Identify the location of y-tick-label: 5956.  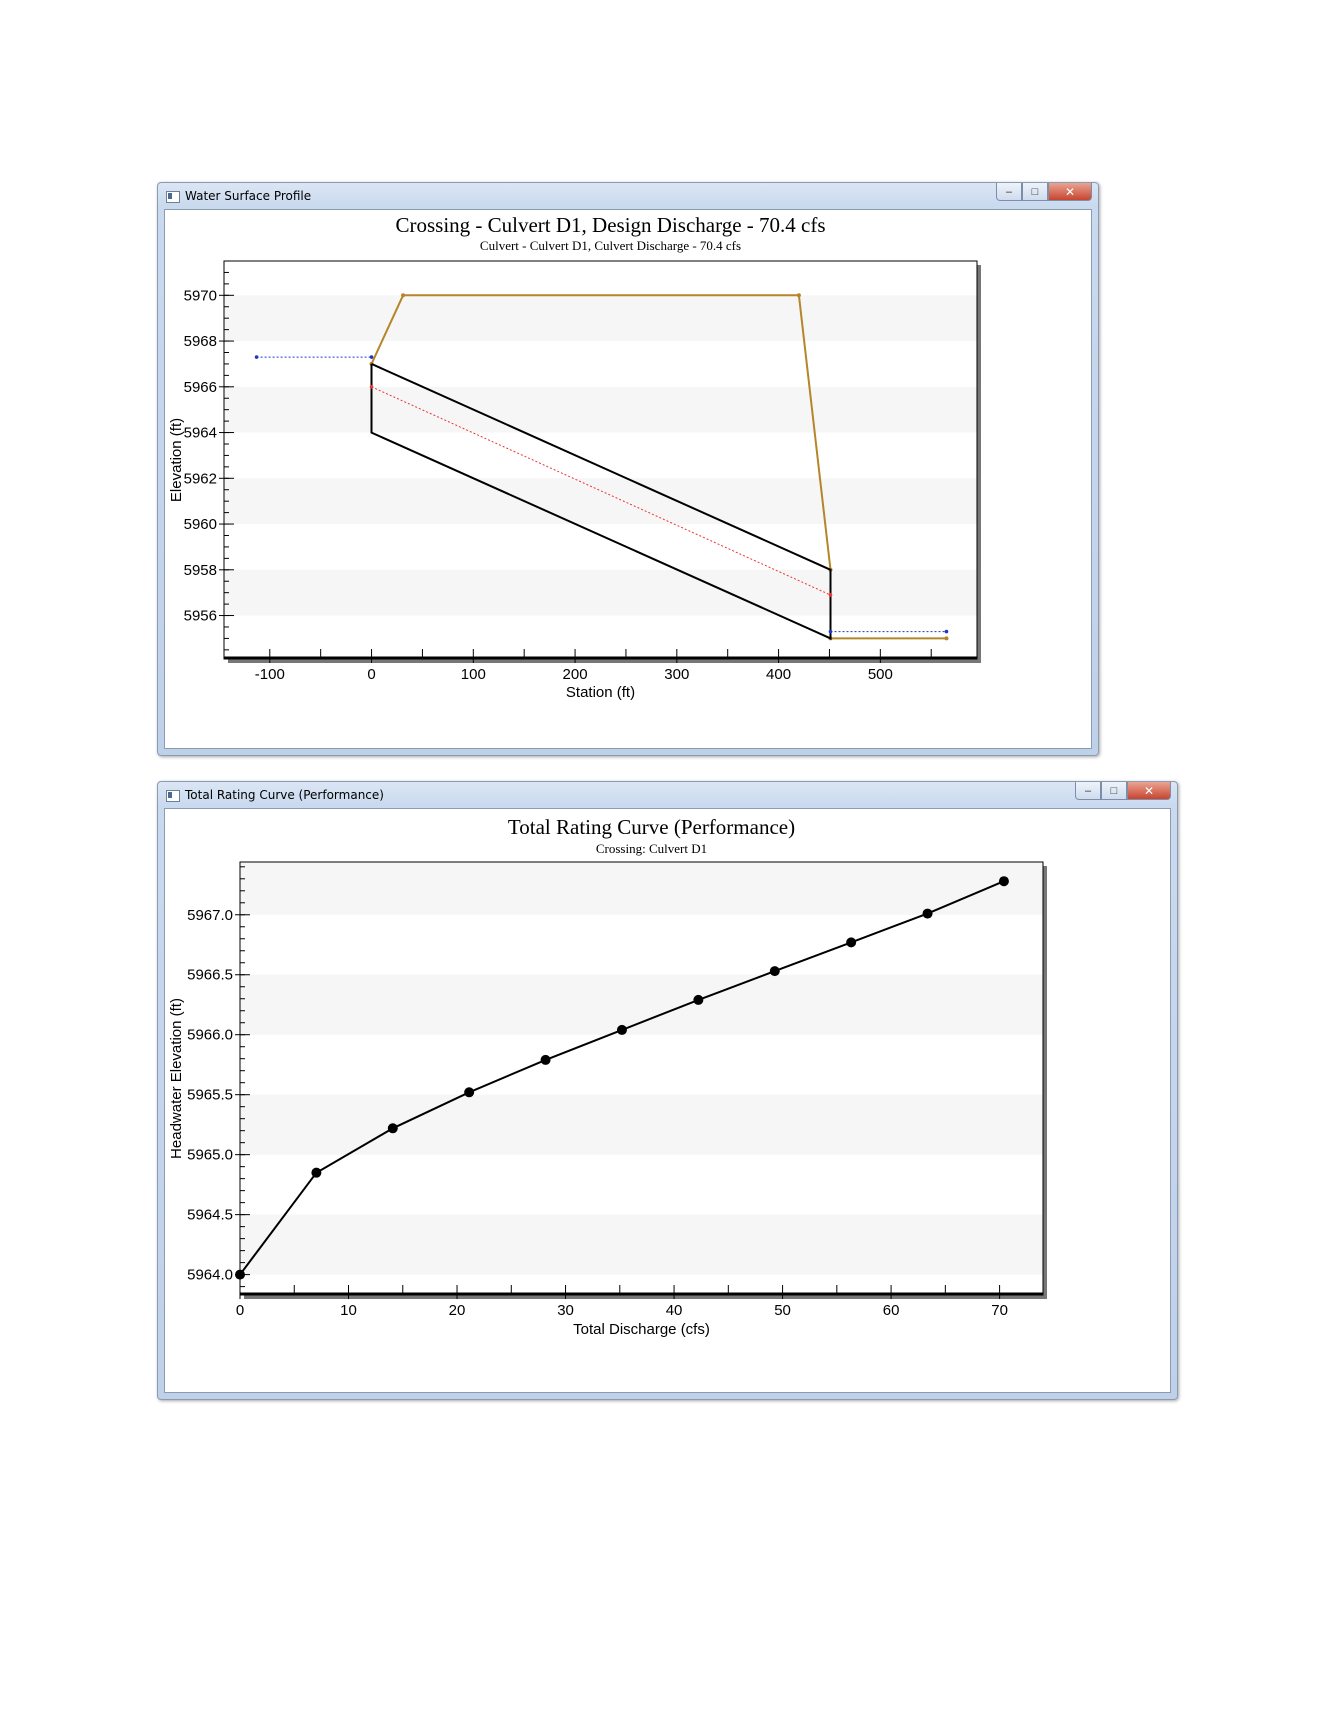
(200, 616).